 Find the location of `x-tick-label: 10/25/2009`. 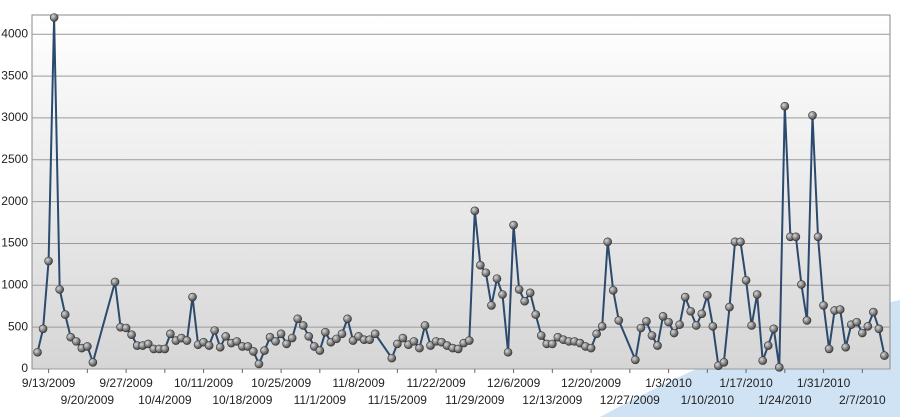

x-tick-label: 10/25/2009 is located at coordinates (281, 383).